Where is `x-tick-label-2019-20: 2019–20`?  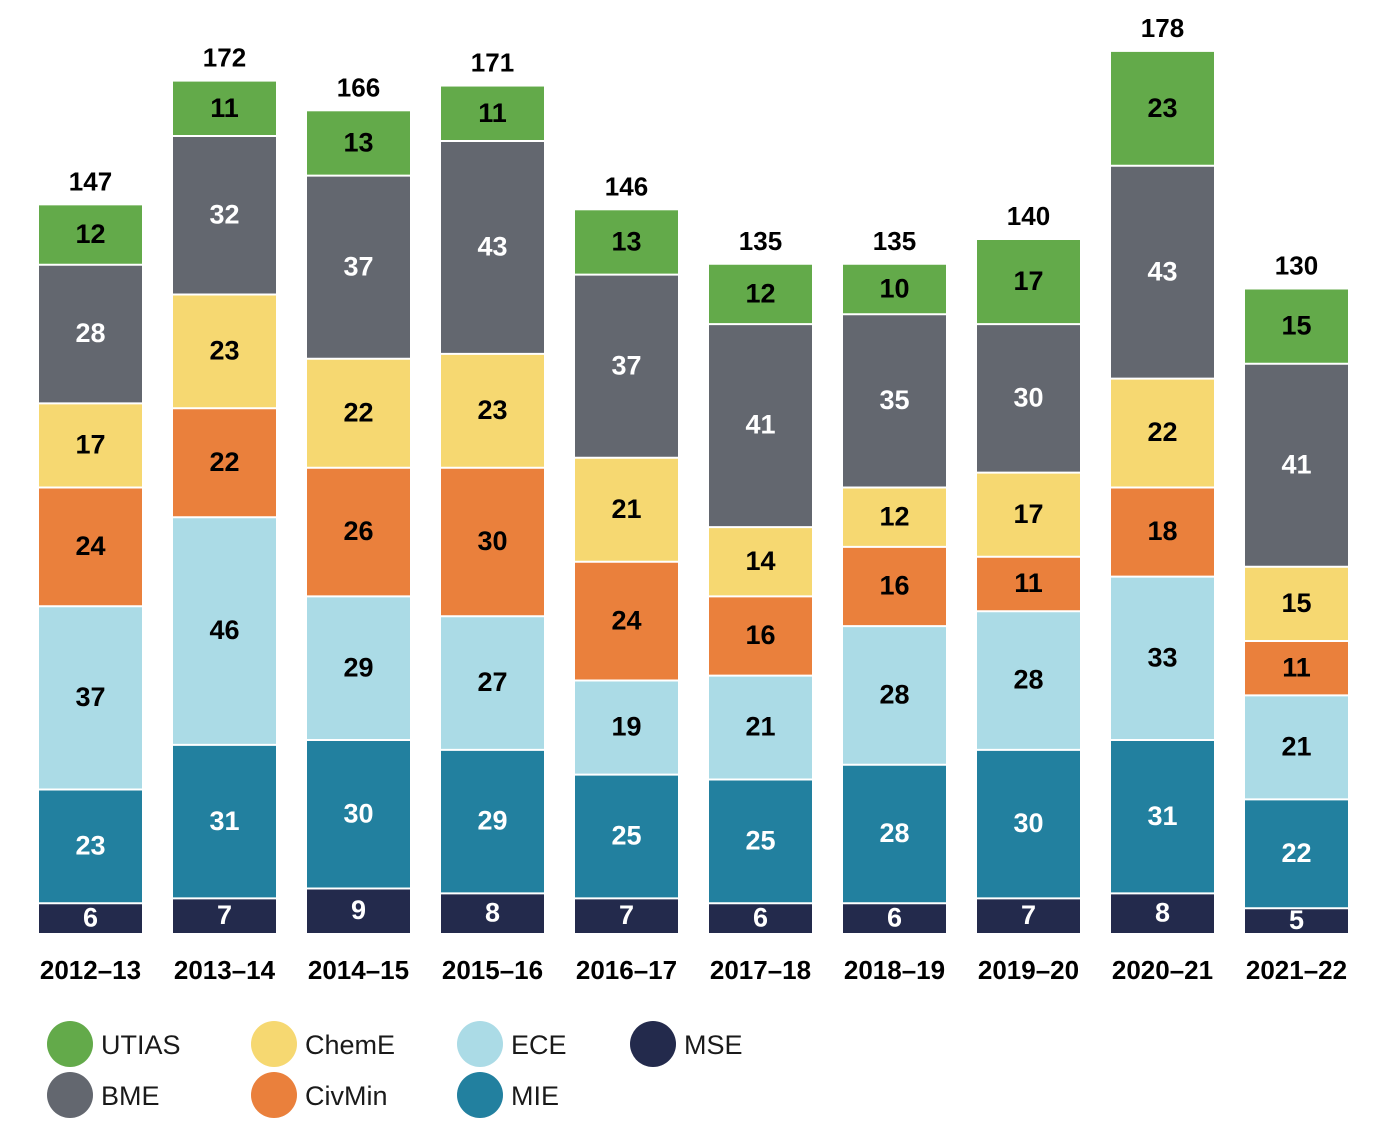
x-tick-label-2019-20: 2019–20 is located at coordinates (1028, 970).